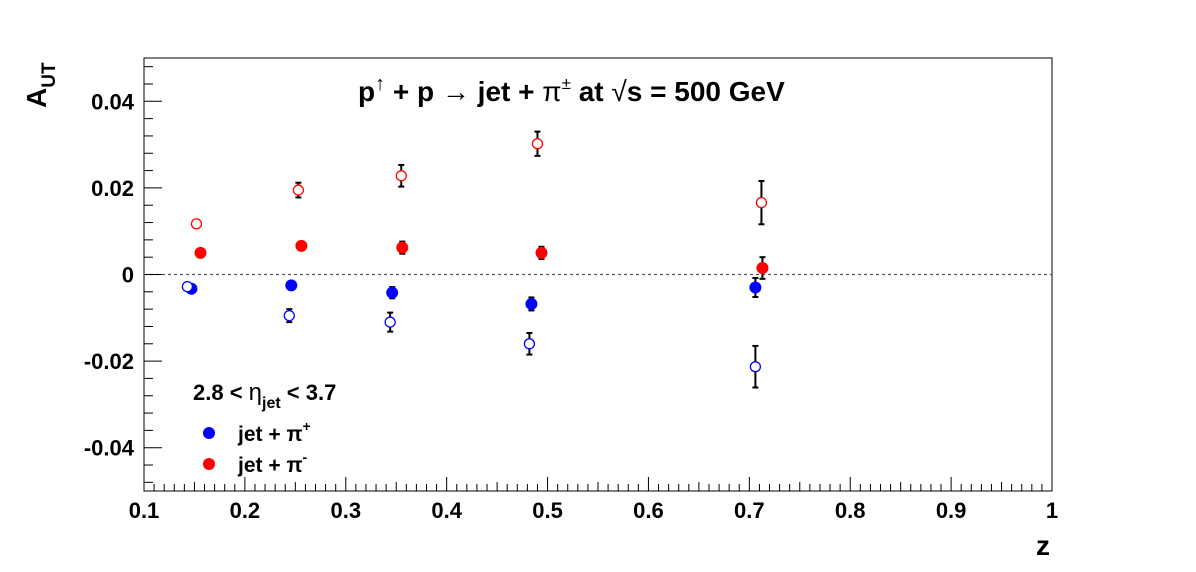  Describe the element at coordinates (209, 464) in the screenshot. I see `legend-marker-pi-minus` at that location.